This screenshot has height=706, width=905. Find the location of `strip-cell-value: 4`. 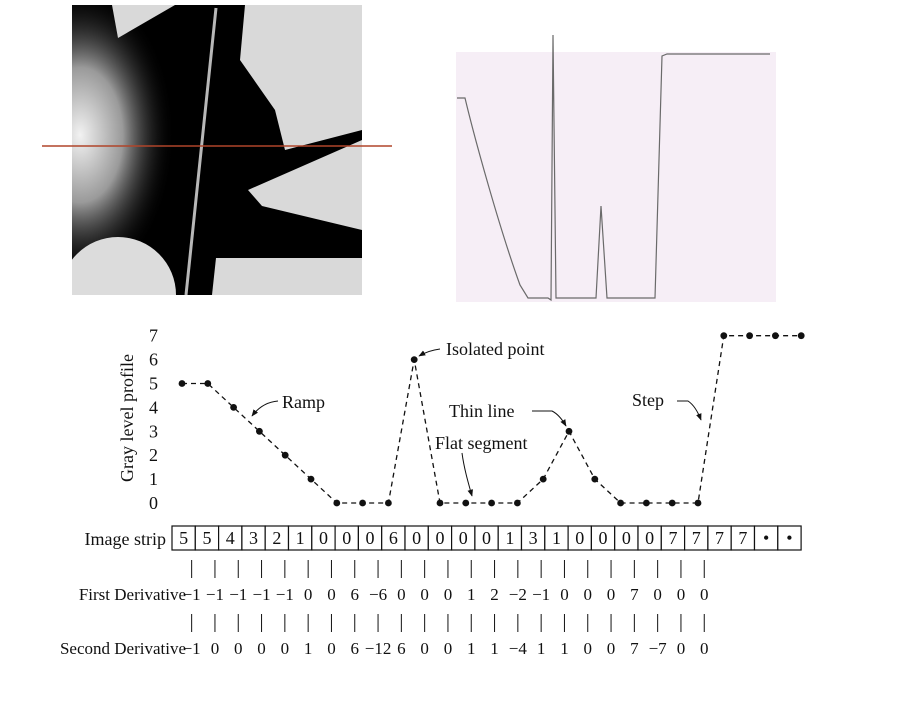

strip-cell-value: 4 is located at coordinates (230, 538).